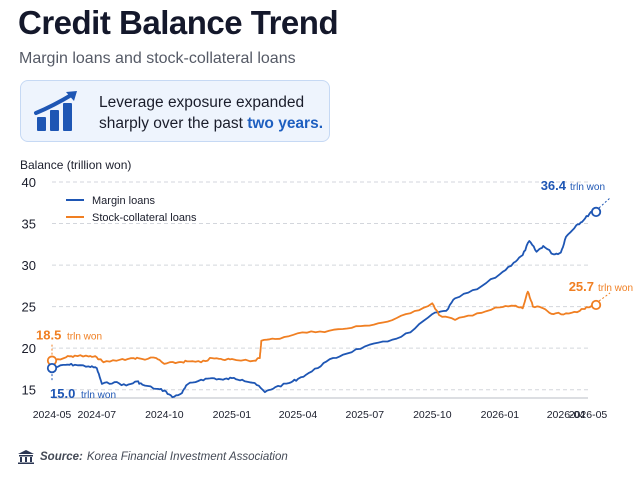 The width and height of the screenshot is (640, 480). I want to click on legend-label: Stock-collateral loans, so click(144, 218).